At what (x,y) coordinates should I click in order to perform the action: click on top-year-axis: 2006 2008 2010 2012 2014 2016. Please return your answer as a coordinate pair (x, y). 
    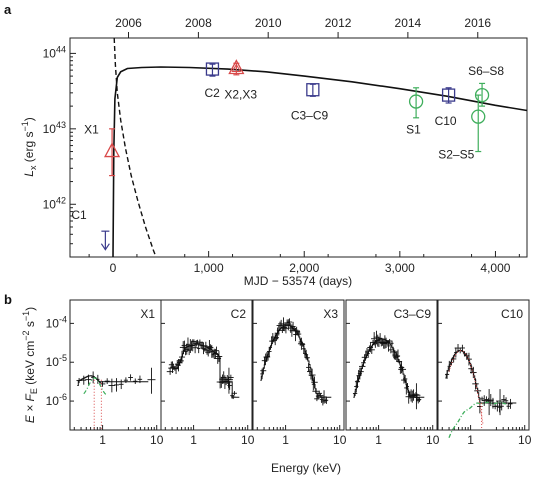
    Looking at the image, I should click on (303, 27).